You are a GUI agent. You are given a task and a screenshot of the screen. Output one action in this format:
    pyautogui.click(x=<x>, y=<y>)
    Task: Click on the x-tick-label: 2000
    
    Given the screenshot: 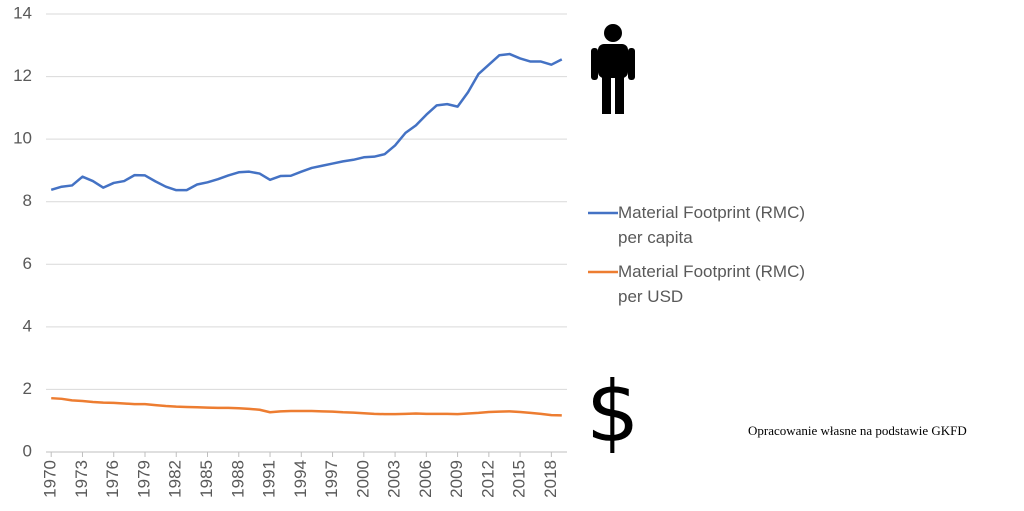 What is the action you would take?
    pyautogui.click(x=362, y=479)
    